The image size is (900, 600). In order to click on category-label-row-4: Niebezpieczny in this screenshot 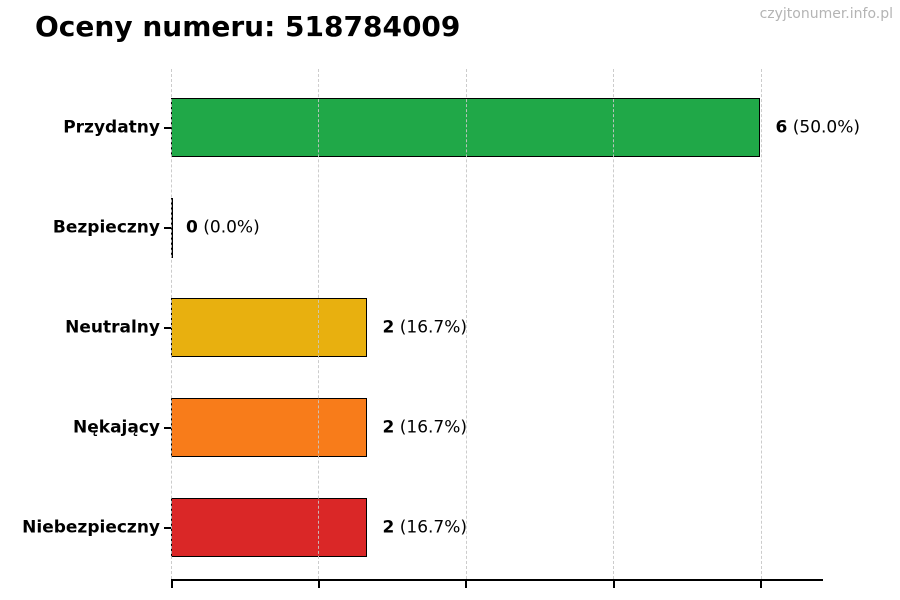, I will do `click(91, 527)`.